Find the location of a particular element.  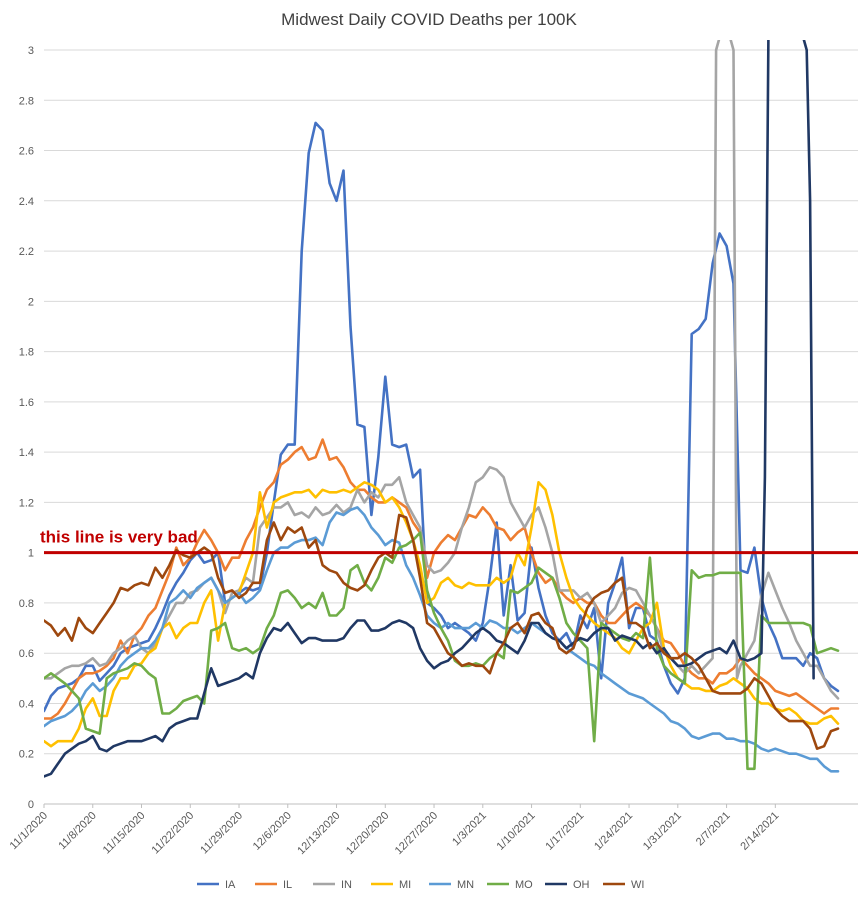

legend-label-oh: OH is located at coordinates (581, 885).